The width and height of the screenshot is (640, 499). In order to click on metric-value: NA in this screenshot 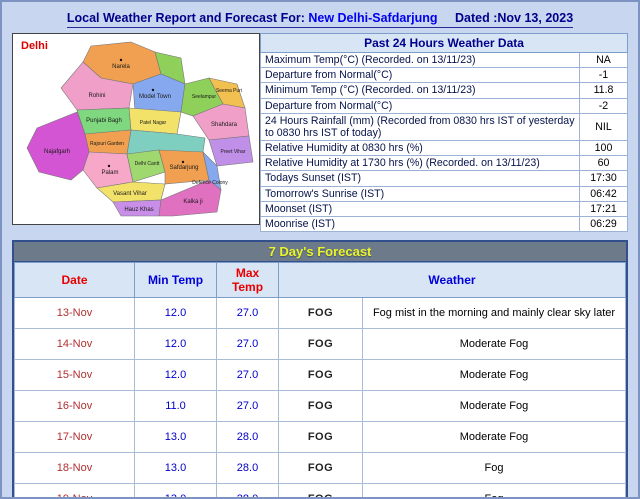, I will do `click(603, 60)`.